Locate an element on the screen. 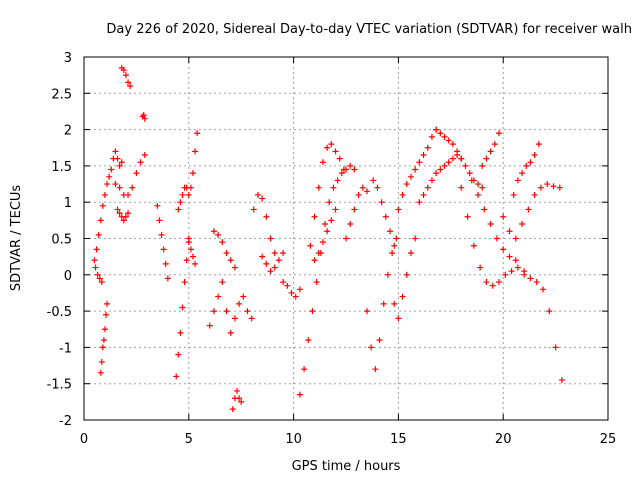 The image size is (640, 480). y-axis-label: SDTVAR / TECUs is located at coordinates (16, 238).